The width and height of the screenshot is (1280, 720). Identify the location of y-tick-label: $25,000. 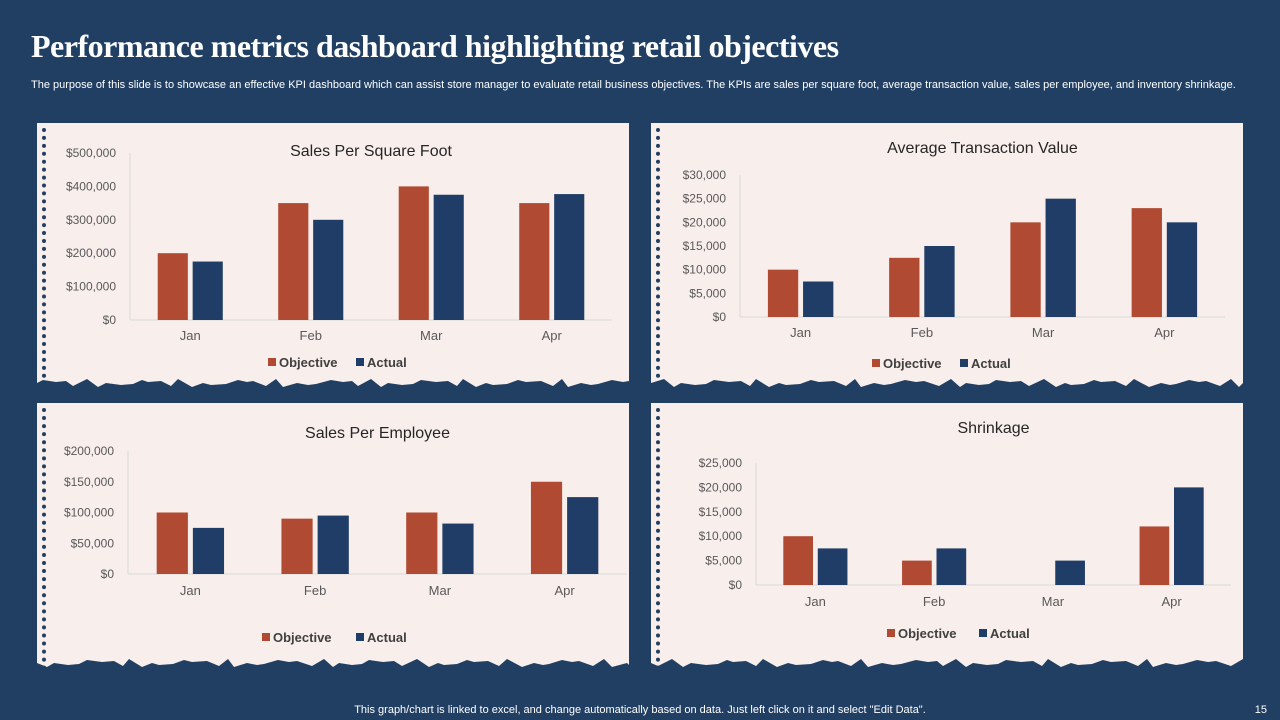
(721, 463).